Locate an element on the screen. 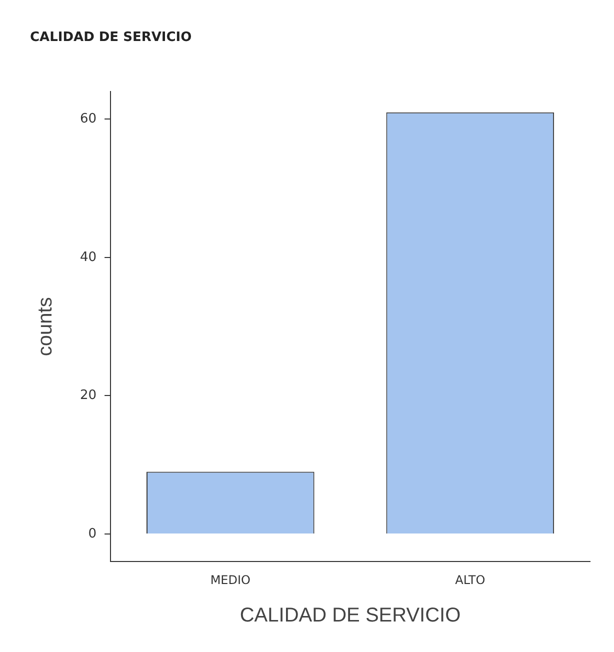 The height and width of the screenshot is (652, 614). y-tick-label: 0 is located at coordinates (92, 534).